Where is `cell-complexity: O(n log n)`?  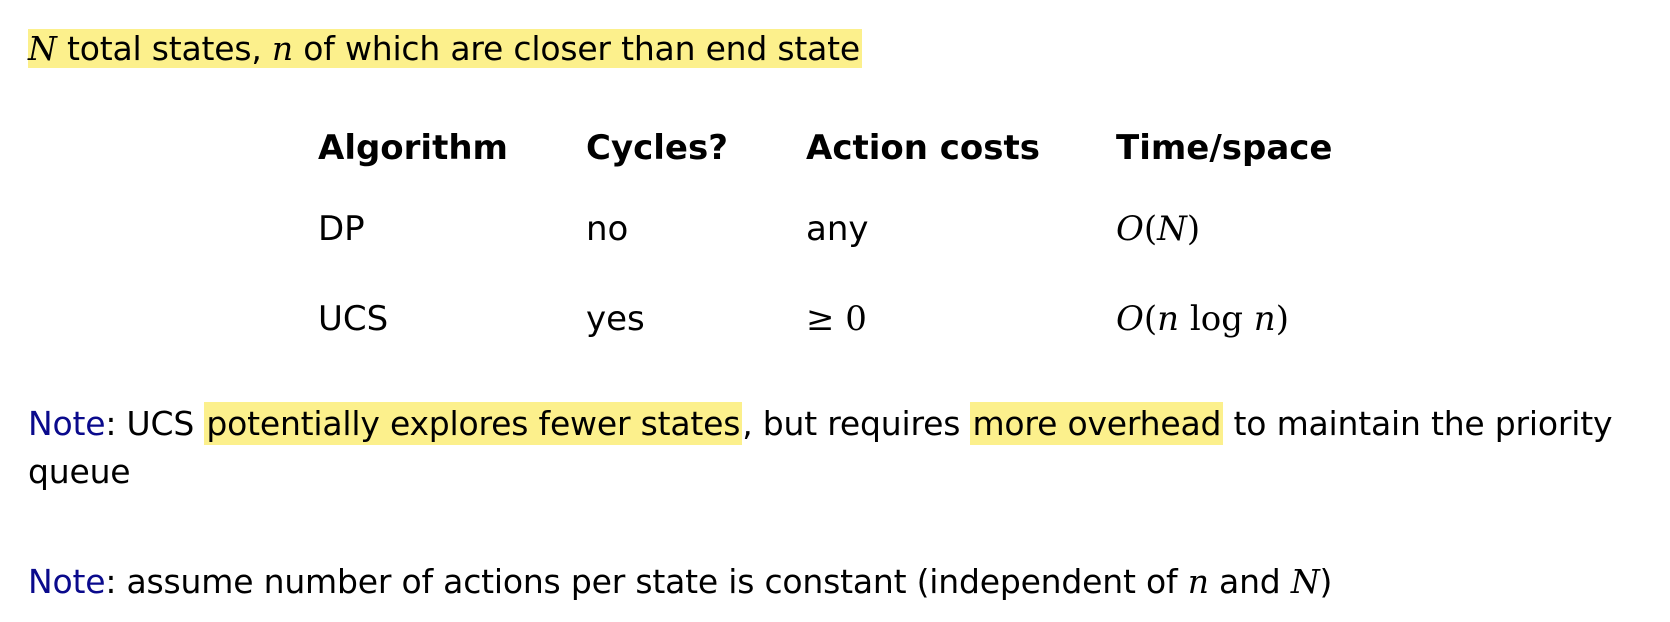 cell-complexity: O(n log n) is located at coordinates (1266, 319).